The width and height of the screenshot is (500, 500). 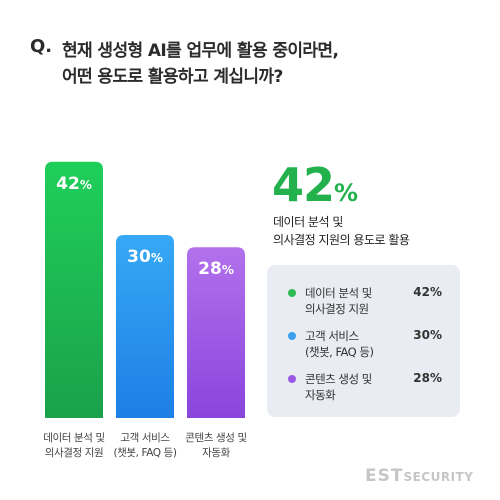 What do you see at coordinates (172, 77) in the screenshot?
I see `question-line-2: 어떤 용도로 활용하고 계십니까?` at bounding box center [172, 77].